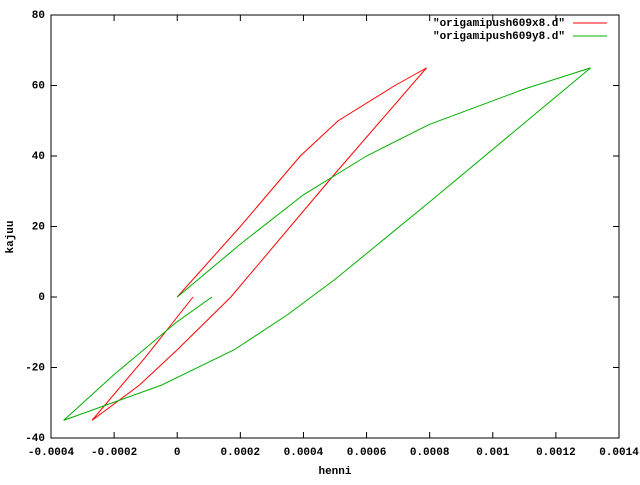  I want to click on y-axis-label: kajuu, so click(11, 236).